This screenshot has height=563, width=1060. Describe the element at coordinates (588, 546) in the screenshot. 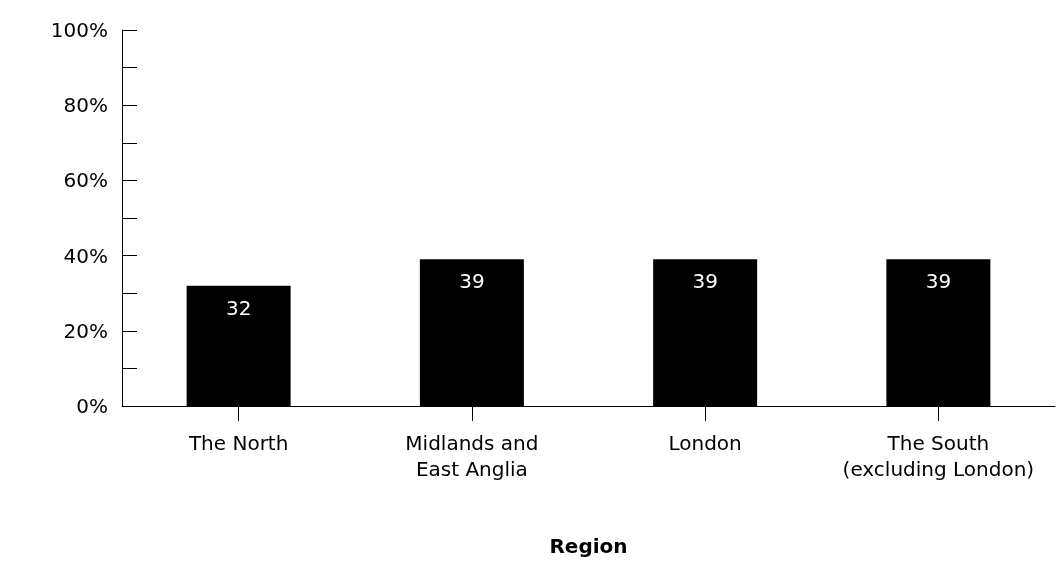

I see `x-axis-title: Region` at that location.